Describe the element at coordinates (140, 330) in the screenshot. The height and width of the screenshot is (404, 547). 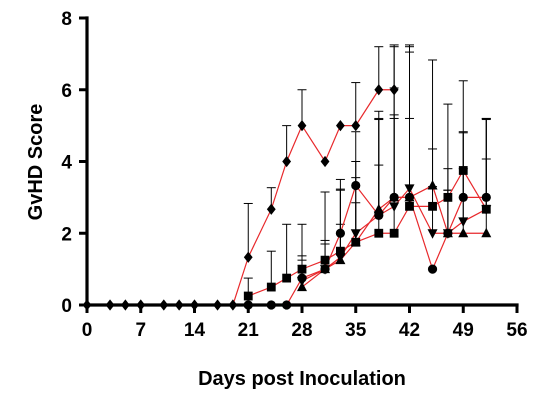
I see `x-tick-label: 7` at that location.